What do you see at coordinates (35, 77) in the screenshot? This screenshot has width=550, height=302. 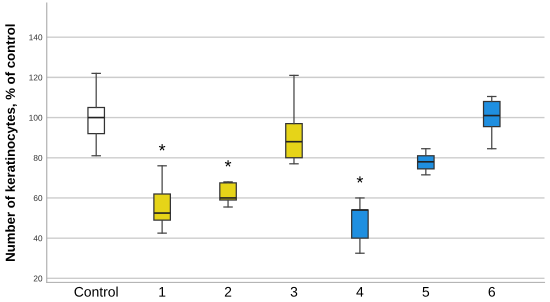 I see `y-tick-label: 120` at bounding box center [35, 77].